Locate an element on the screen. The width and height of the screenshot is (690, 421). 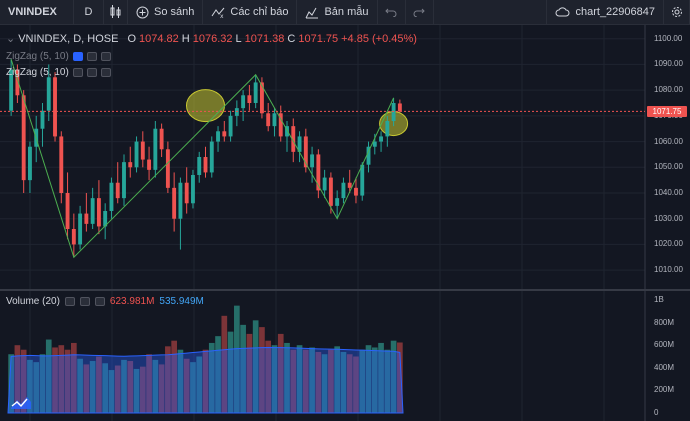
compare-button: So sánh is located at coordinates (166, 12).